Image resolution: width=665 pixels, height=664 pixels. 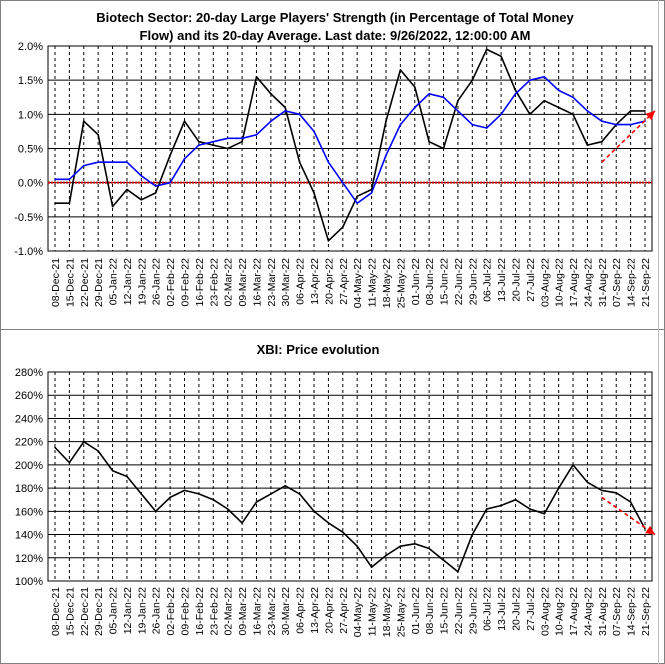 I want to click on x-tick-label: 22-Dec-21, so click(x=85, y=282).